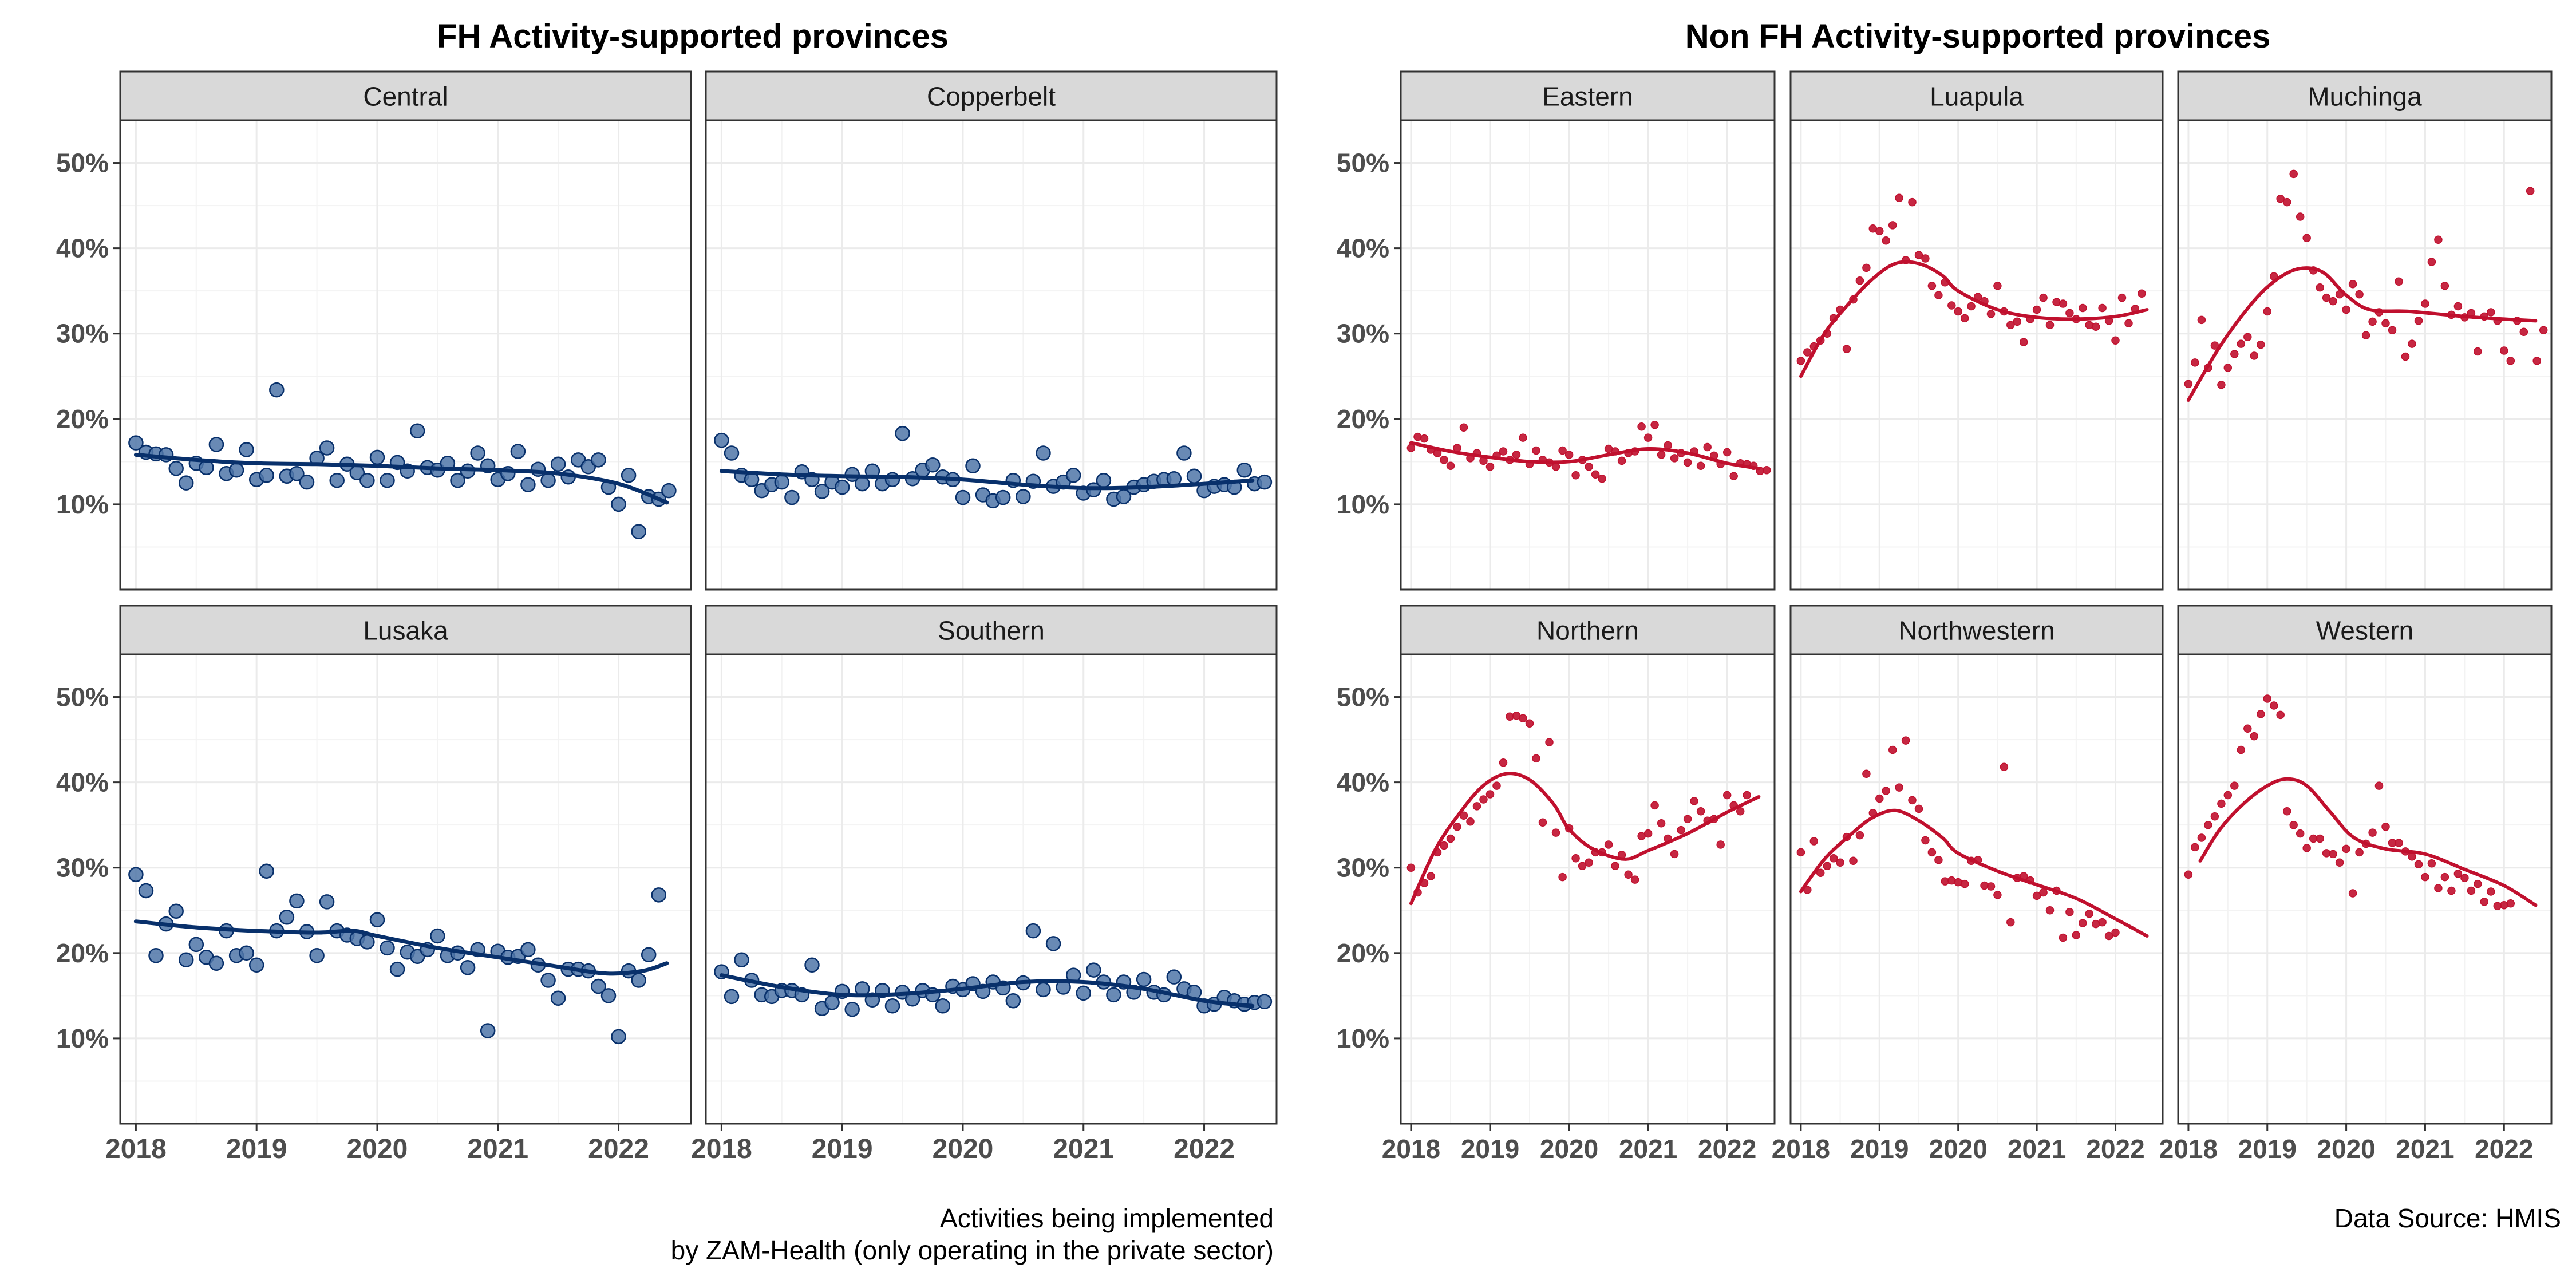 The image size is (2576, 1288). I want to click on y-tick-label: 40%, so click(1363, 782).